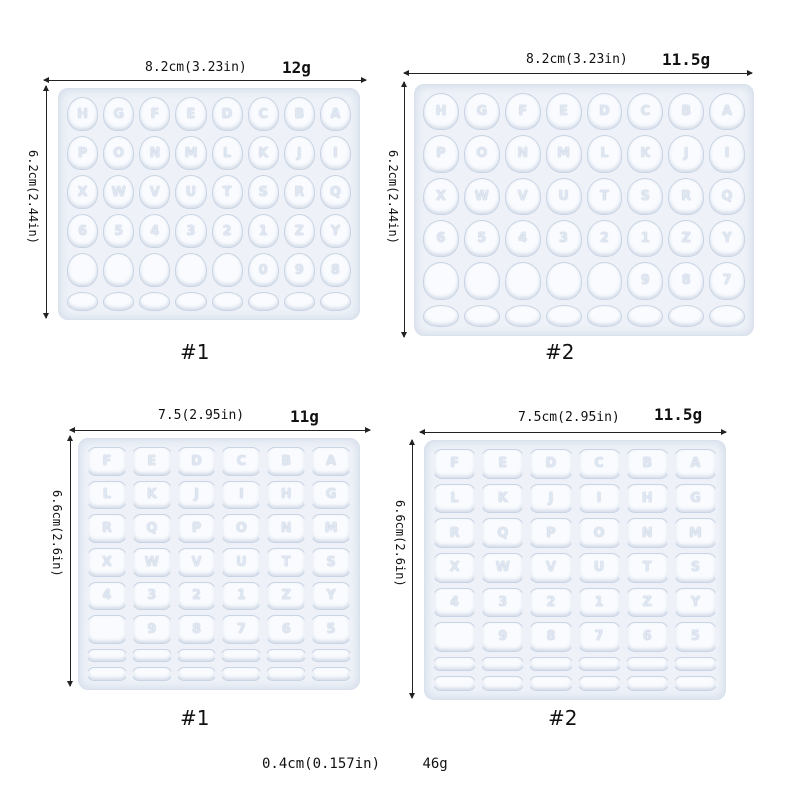 This screenshot has height=800, width=800. I want to click on mold-cavity: C, so click(645, 112).